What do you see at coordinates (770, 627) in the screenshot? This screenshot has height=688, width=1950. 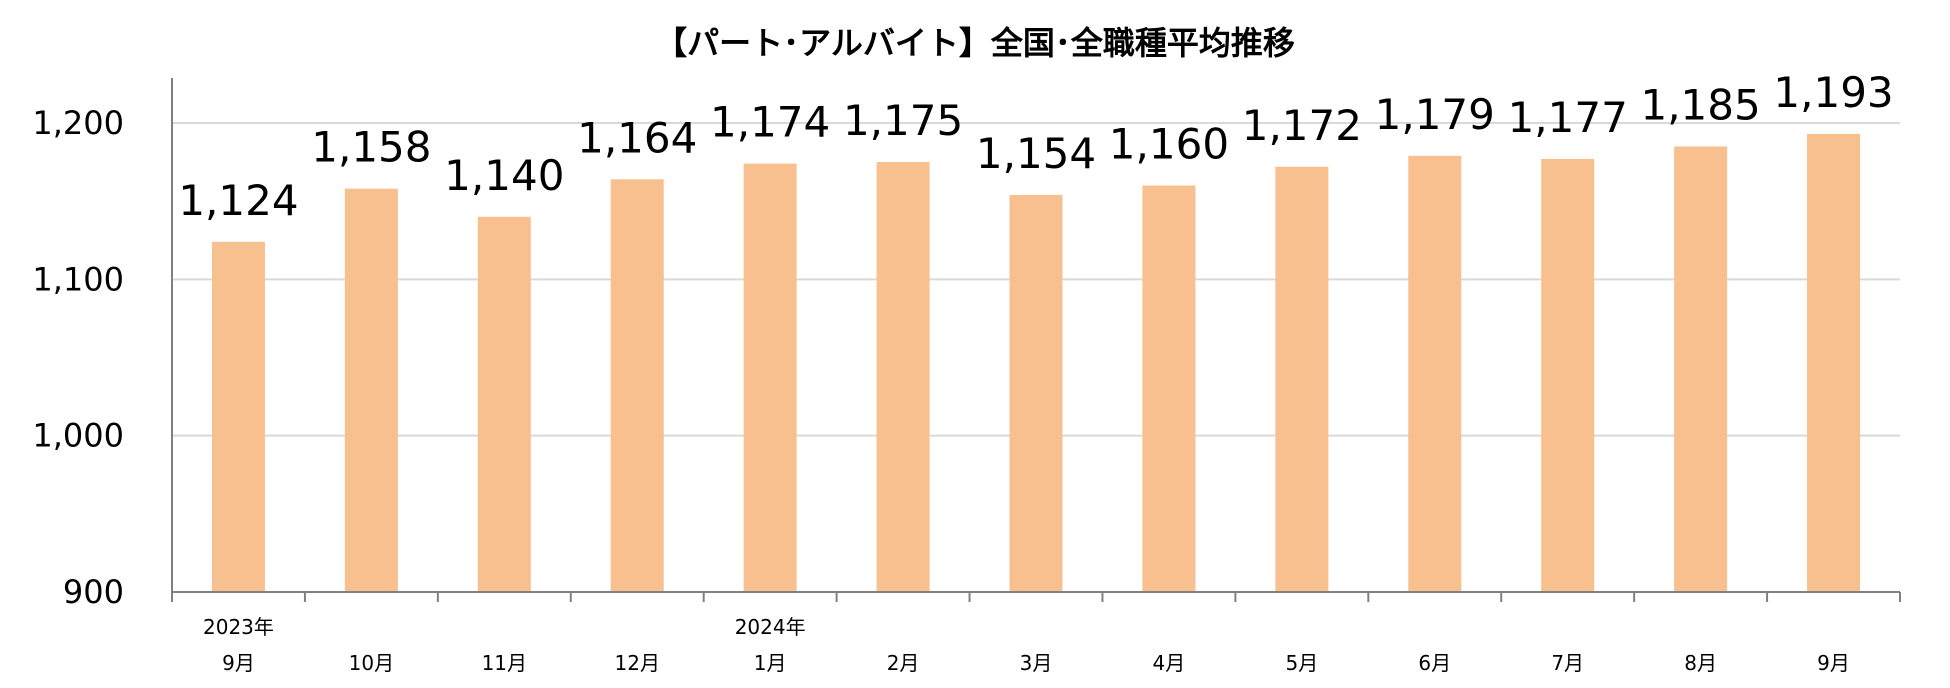 I see `x-year-label: 2024年` at bounding box center [770, 627].